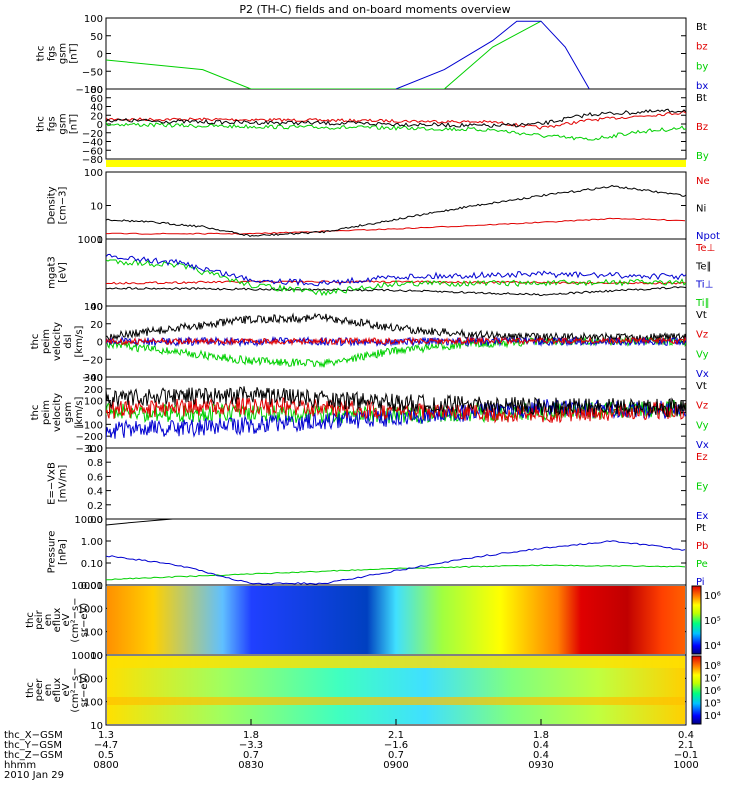  Describe the element at coordinates (396, 327) in the screenshot. I see `series-vel_e-vt` at that location.